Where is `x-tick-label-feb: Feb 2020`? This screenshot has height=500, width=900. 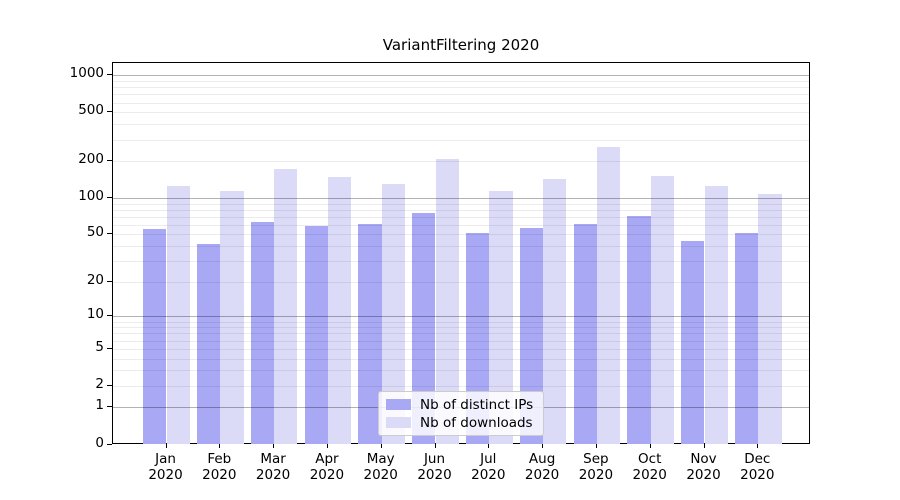 x-tick-label-feb: Feb 2020 is located at coordinates (219, 467).